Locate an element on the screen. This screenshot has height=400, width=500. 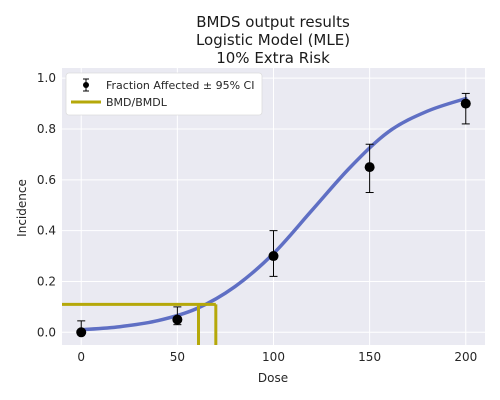
legend-box is located at coordinates (164, 94).